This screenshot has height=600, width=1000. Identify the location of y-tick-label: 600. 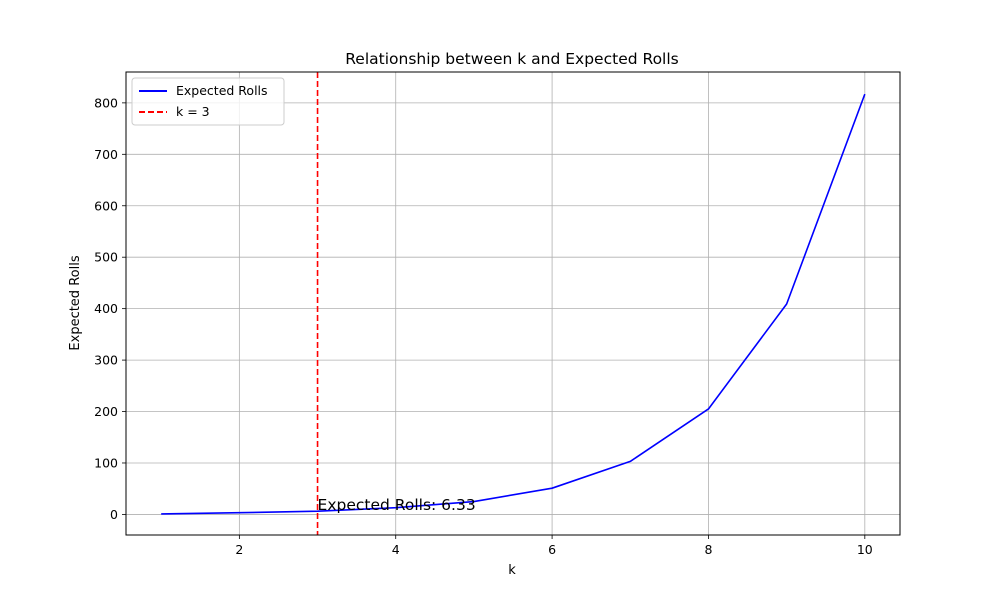
(106, 205).